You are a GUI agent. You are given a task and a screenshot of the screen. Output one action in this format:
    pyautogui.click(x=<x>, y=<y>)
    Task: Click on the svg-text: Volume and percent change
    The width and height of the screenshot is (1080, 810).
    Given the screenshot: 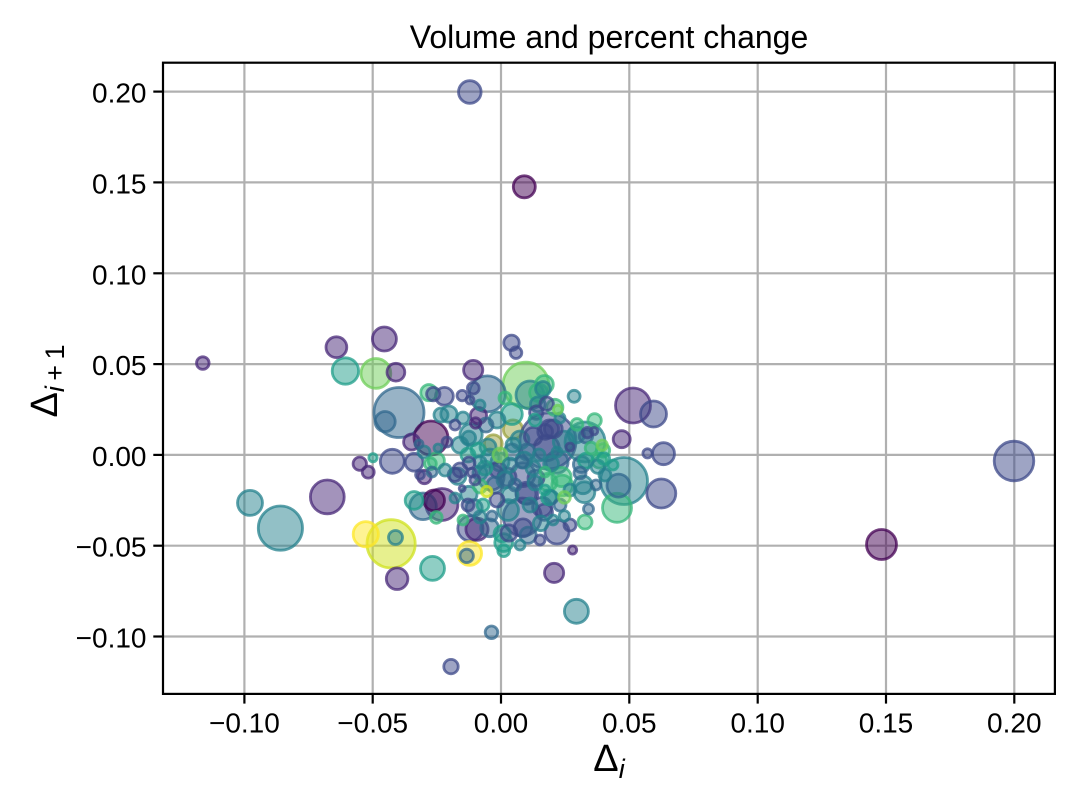 What is the action you would take?
    pyautogui.click(x=609, y=37)
    